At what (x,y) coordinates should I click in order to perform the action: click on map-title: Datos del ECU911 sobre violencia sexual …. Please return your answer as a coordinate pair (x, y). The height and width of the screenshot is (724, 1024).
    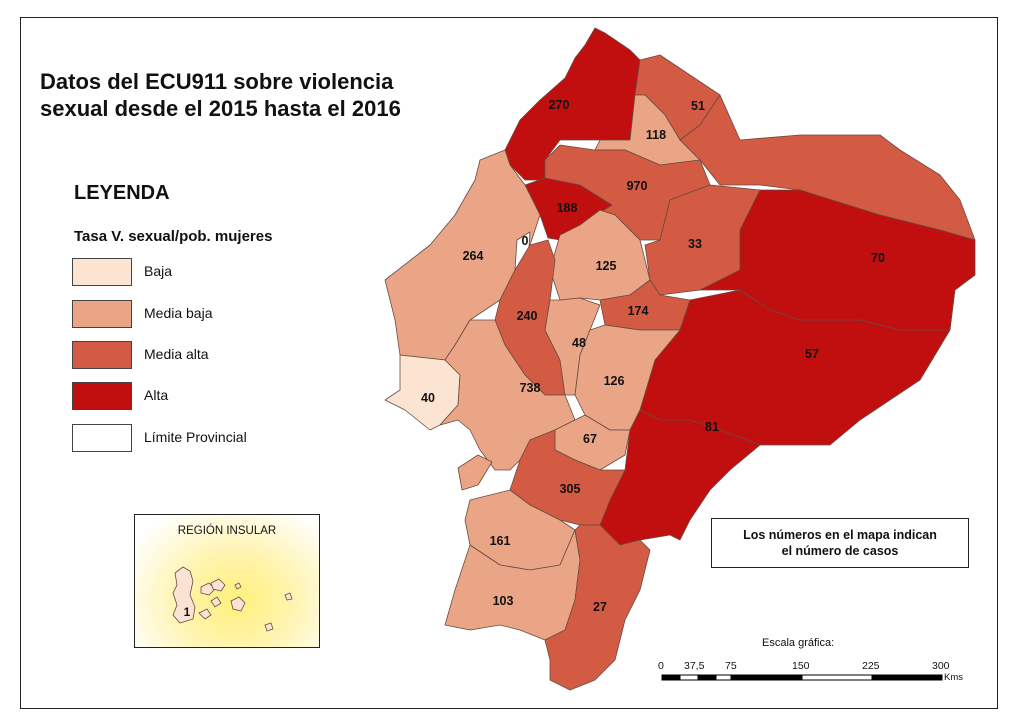
    Looking at the image, I should click on (220, 95).